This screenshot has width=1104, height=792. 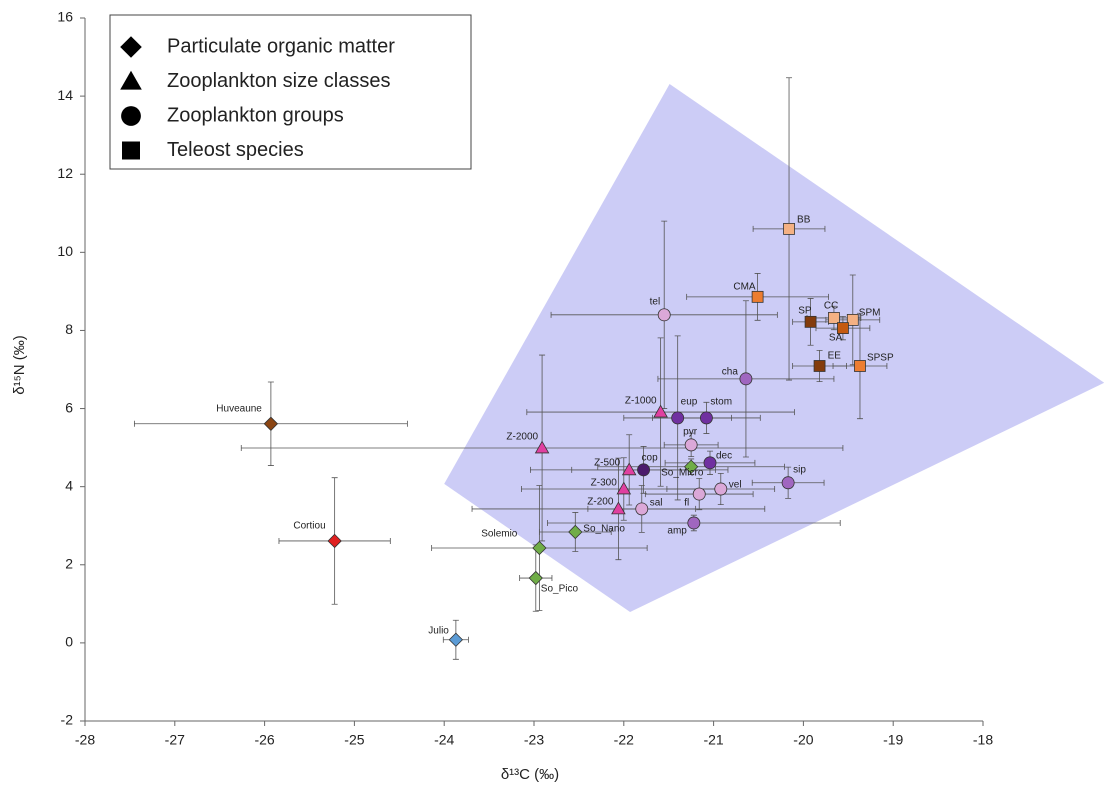 I want to click on point-label: eup, so click(x=689, y=402).